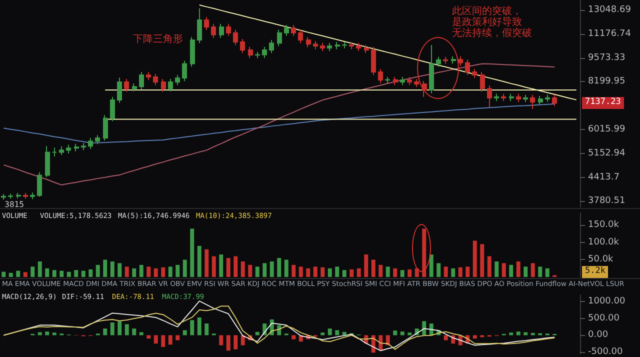  What do you see at coordinates (604, 177) in the screenshot?
I see `y-tick-label: 4413.7` at bounding box center [604, 177].